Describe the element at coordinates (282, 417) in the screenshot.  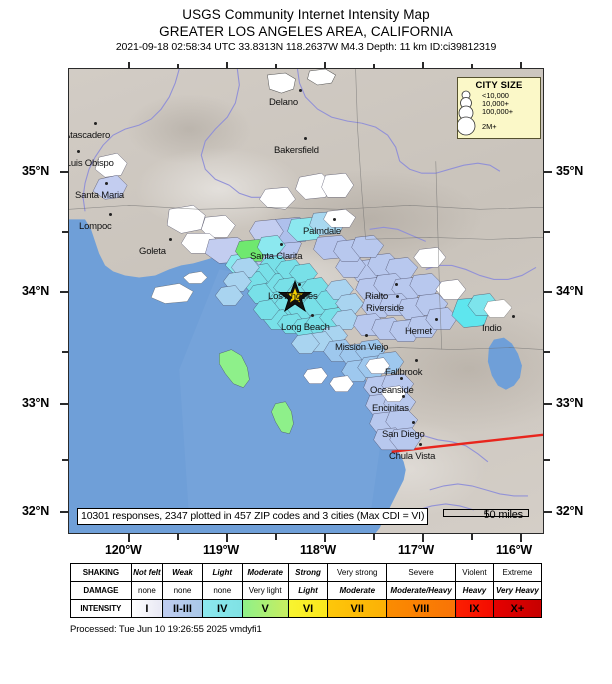
I see `island-san-clemente` at that location.